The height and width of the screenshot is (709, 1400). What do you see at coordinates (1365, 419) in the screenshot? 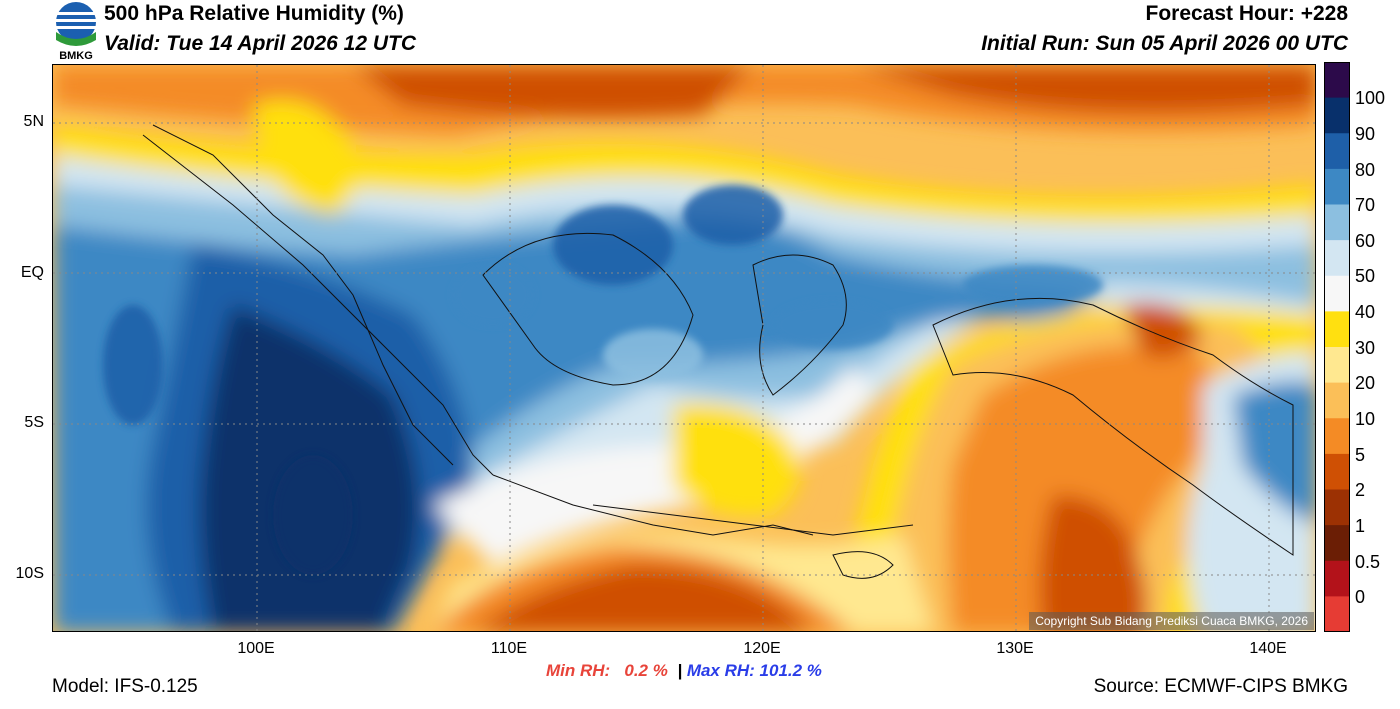
I see `colorbar-label-10: 10` at bounding box center [1365, 419].